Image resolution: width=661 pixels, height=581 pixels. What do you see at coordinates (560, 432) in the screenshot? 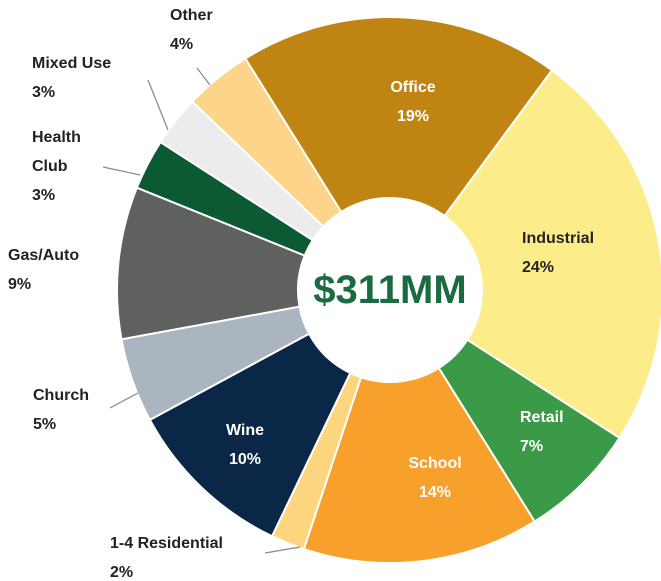
I see `slice-label: Retail 7%` at bounding box center [560, 432].